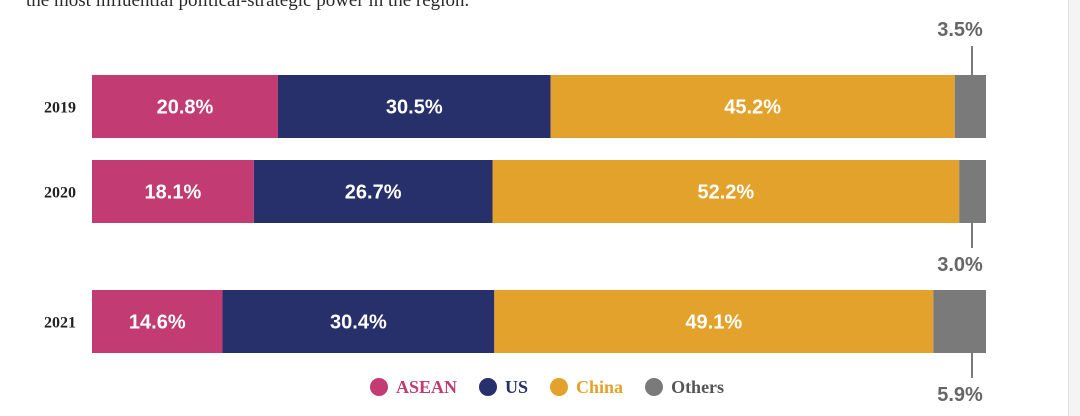  I want to click on scrollbar-track, so click(1074, 208).